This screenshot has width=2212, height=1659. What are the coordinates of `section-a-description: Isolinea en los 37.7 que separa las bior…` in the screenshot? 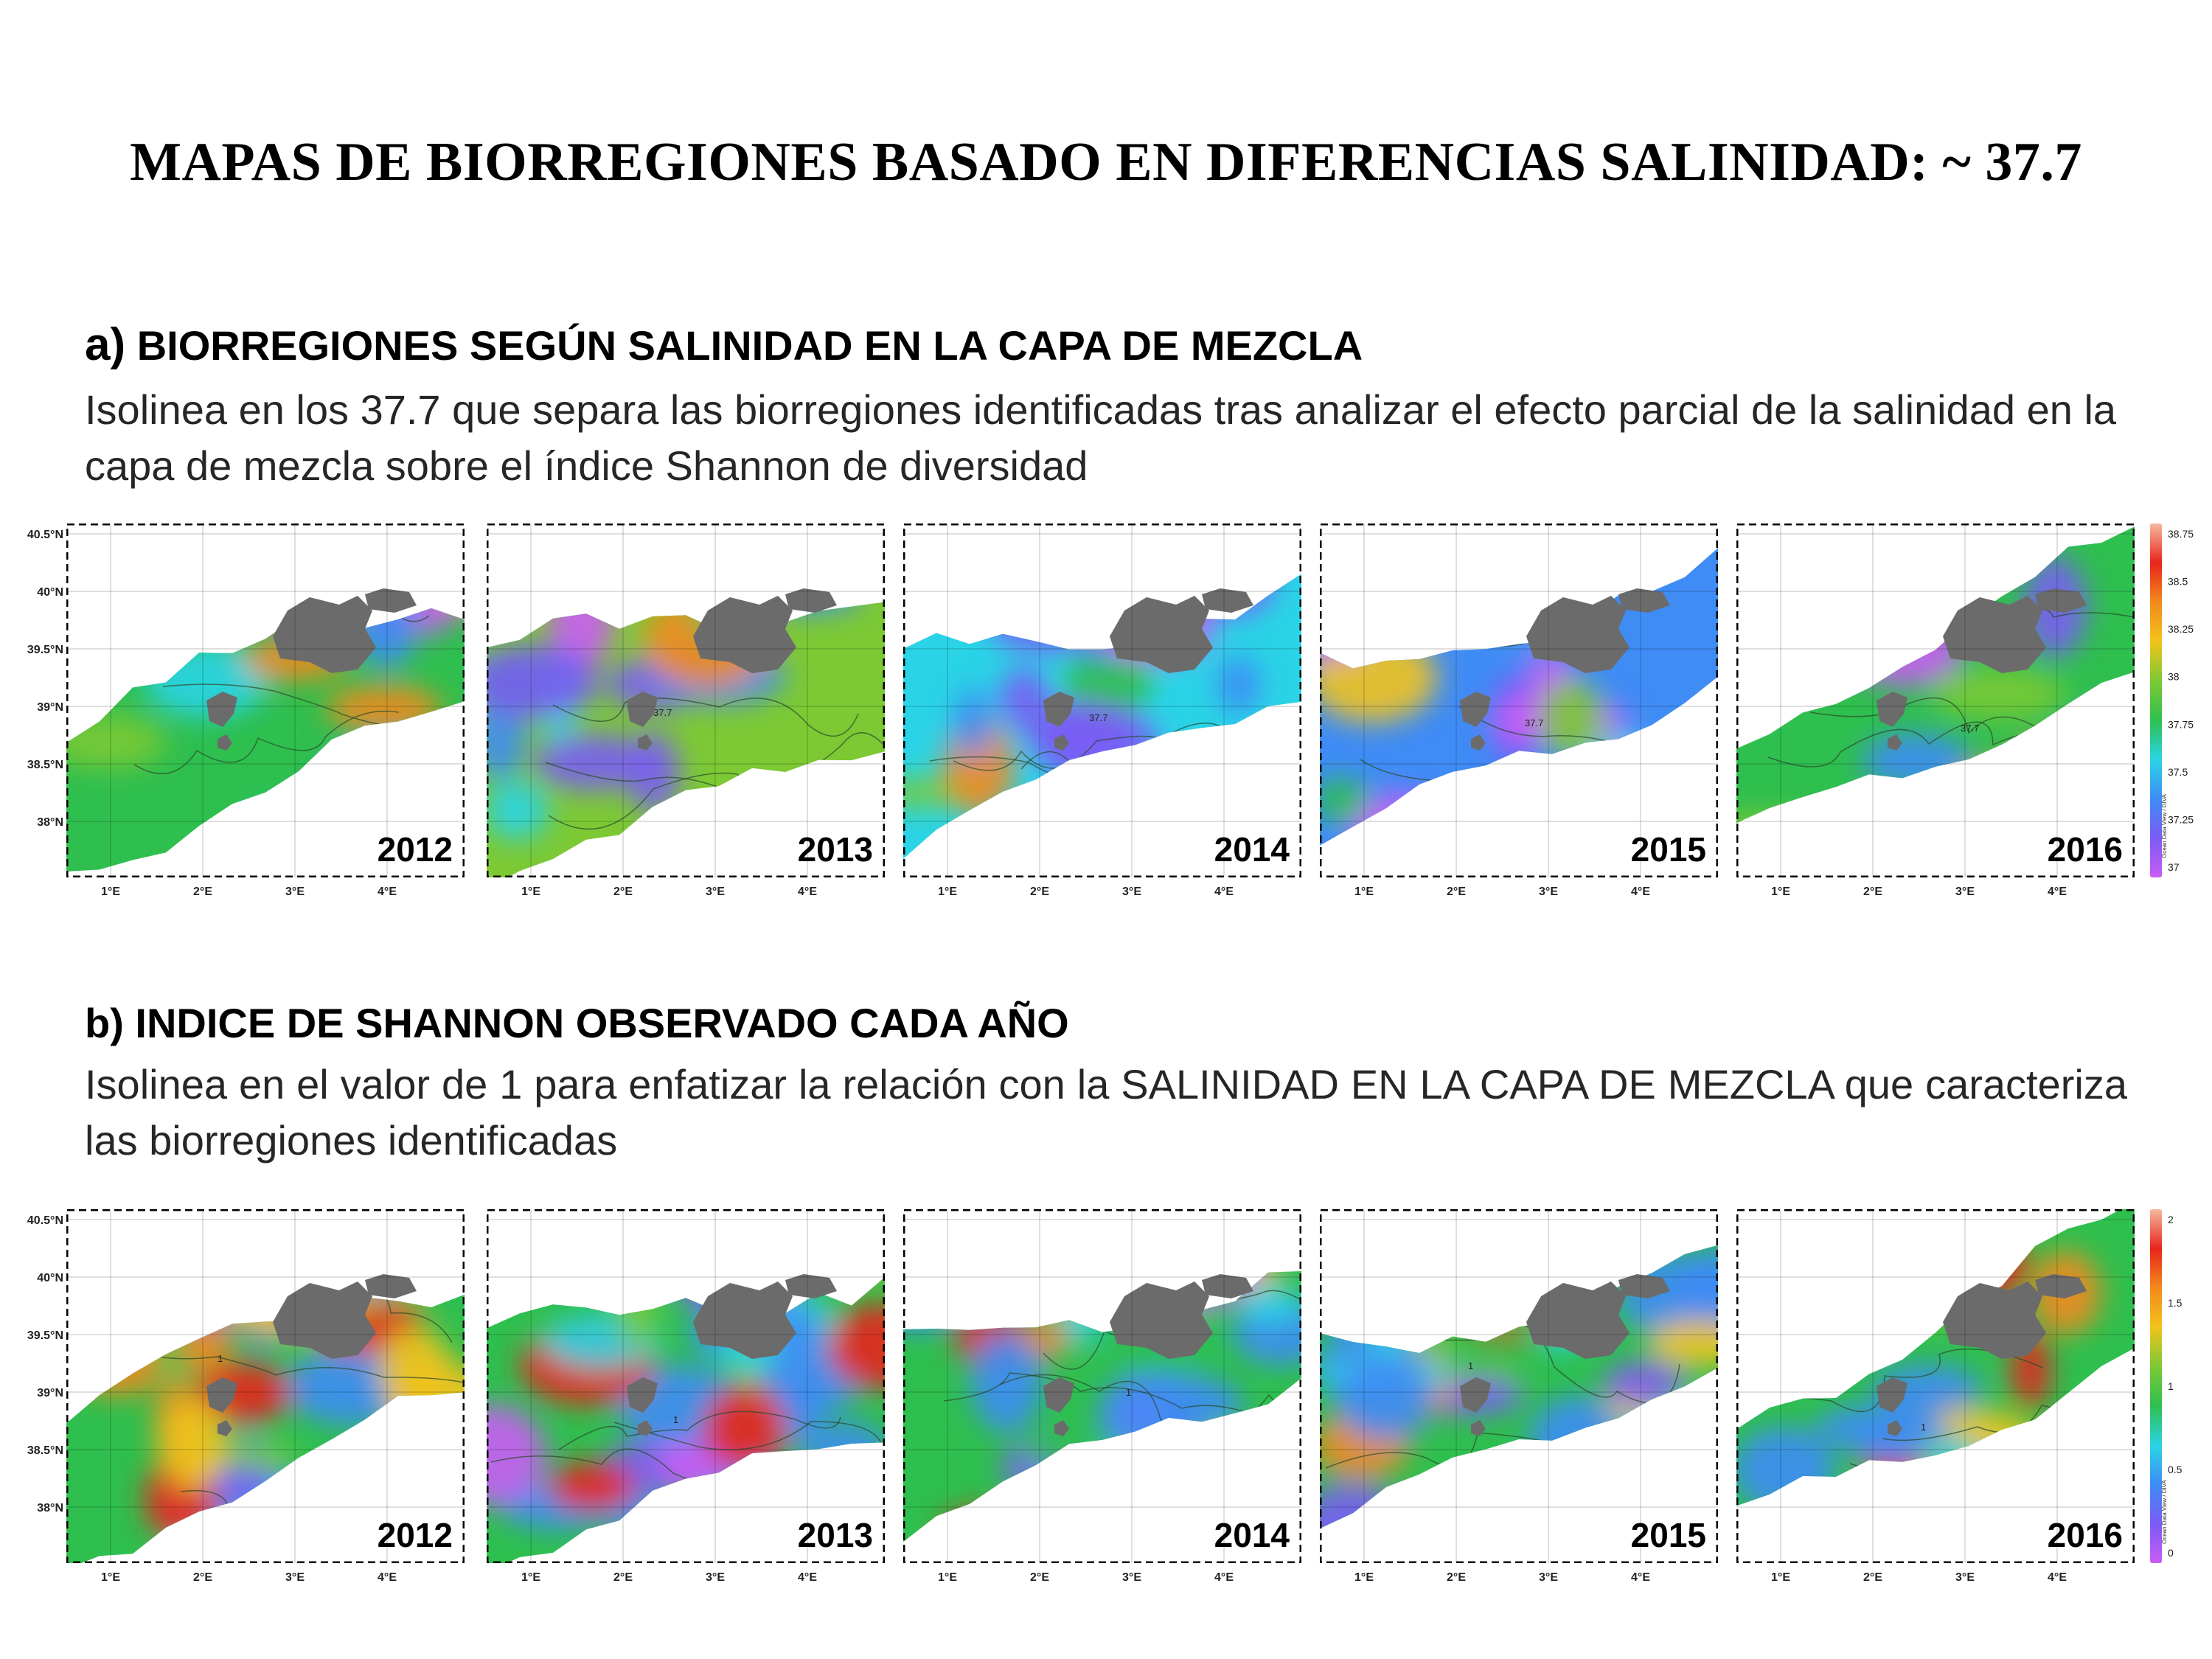 It's located at (1101, 437).